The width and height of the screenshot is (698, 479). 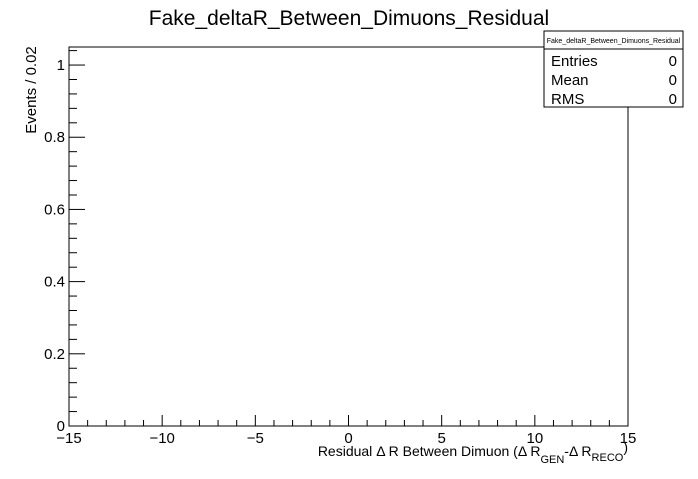 What do you see at coordinates (441, 438) in the screenshot?
I see `x-tick-label: 5` at bounding box center [441, 438].